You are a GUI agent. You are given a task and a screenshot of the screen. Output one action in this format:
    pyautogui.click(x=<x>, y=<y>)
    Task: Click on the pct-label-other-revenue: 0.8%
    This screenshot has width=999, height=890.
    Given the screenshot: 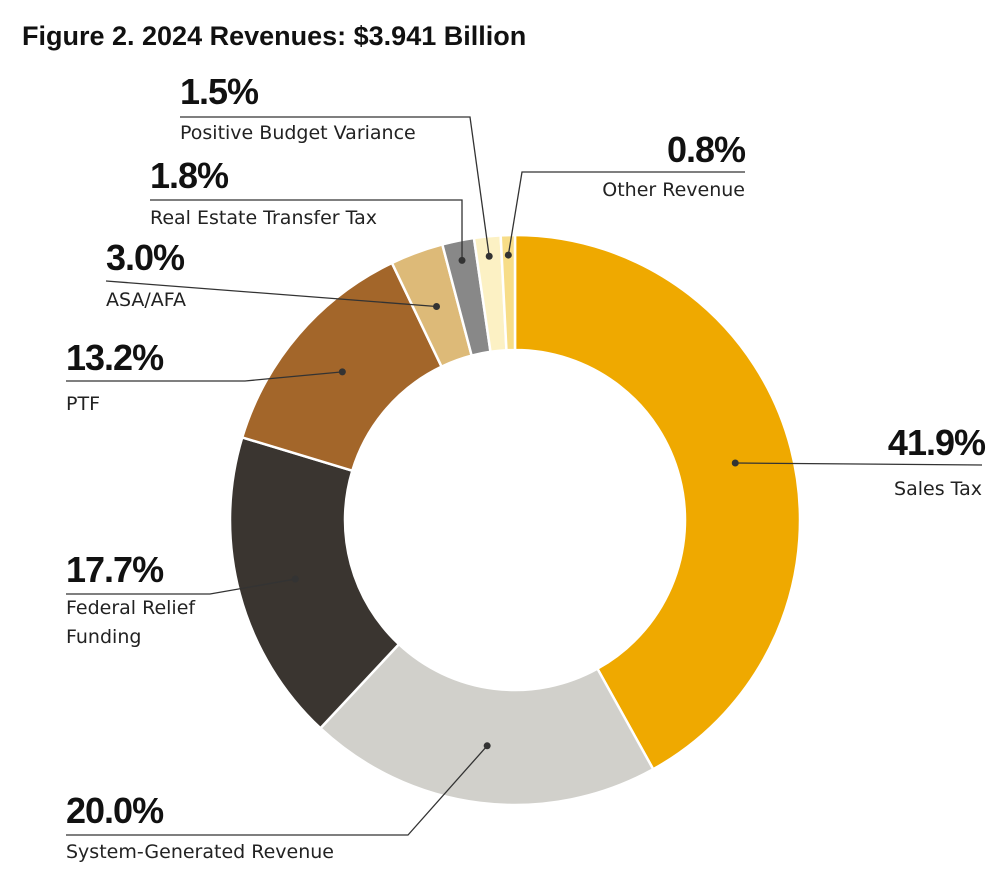 What is the action you would take?
    pyautogui.click(x=706, y=149)
    